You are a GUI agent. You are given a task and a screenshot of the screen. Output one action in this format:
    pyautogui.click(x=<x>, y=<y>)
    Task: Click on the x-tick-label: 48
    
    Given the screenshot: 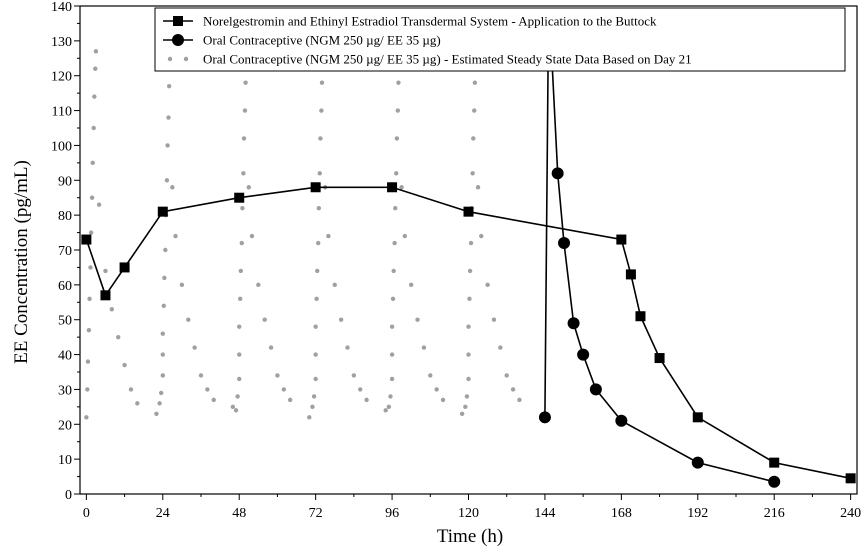 What is the action you would take?
    pyautogui.click(x=239, y=513)
    